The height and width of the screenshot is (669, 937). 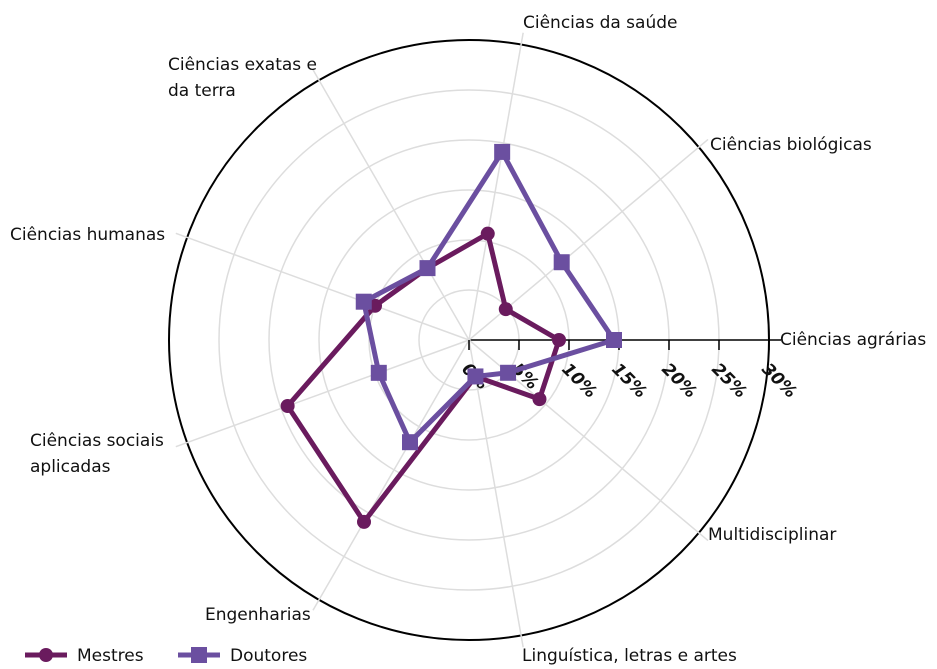 What do you see at coordinates (791, 145) in the screenshot?
I see `category-label: Ciências biológicas` at bounding box center [791, 145].